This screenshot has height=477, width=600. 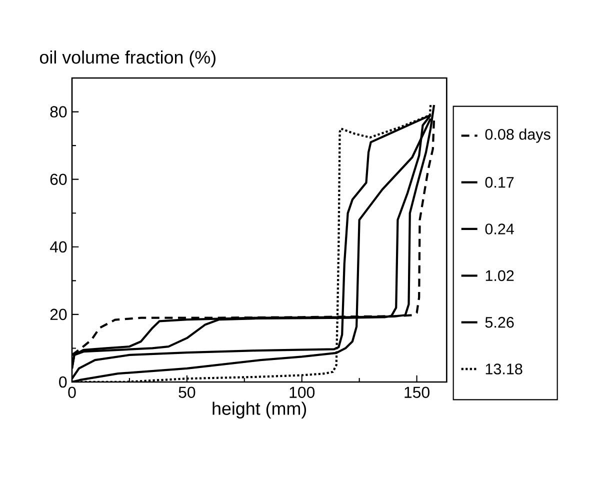 What do you see at coordinates (187, 392) in the screenshot?
I see `x-tick-label: 50` at bounding box center [187, 392].